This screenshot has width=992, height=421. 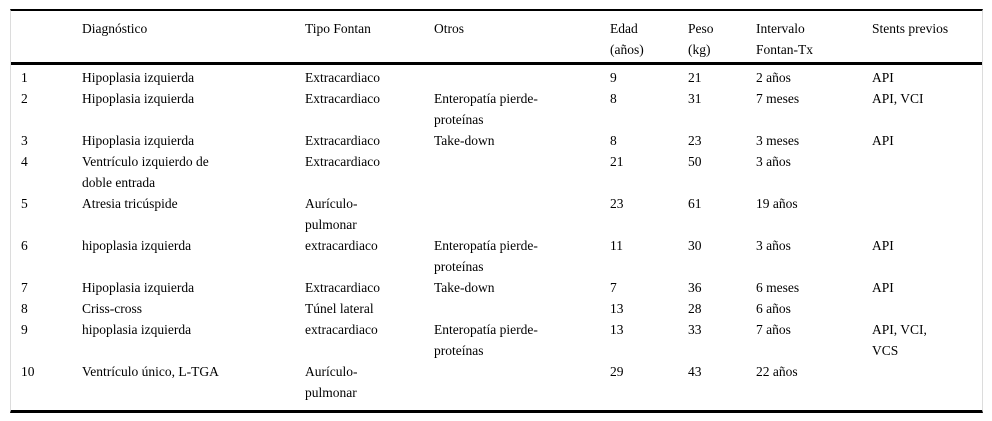 What do you see at coordinates (927, 38) in the screenshot?
I see `column-header-stents-previos: Stents previos` at bounding box center [927, 38].